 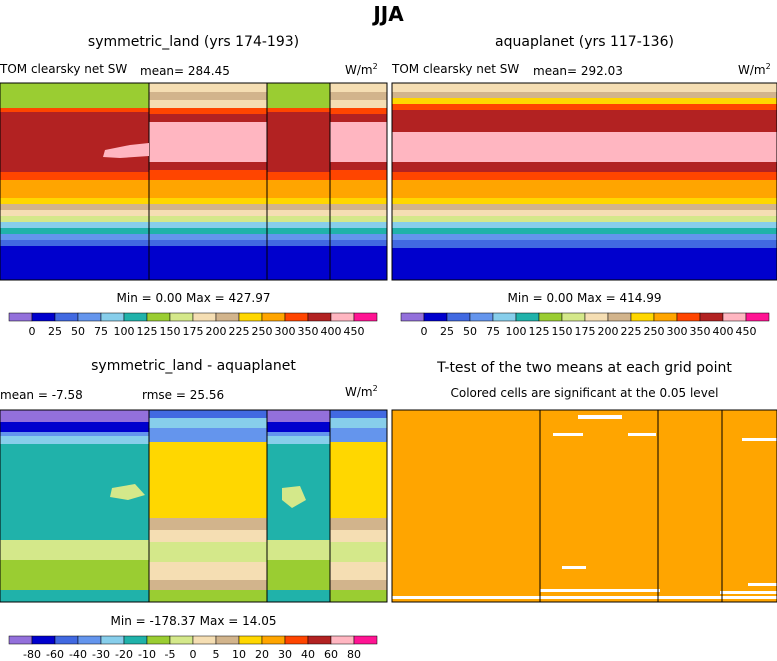 What do you see at coordinates (746, 331) in the screenshot?
I see `panel2-colorbar-tick: 450` at bounding box center [746, 331].